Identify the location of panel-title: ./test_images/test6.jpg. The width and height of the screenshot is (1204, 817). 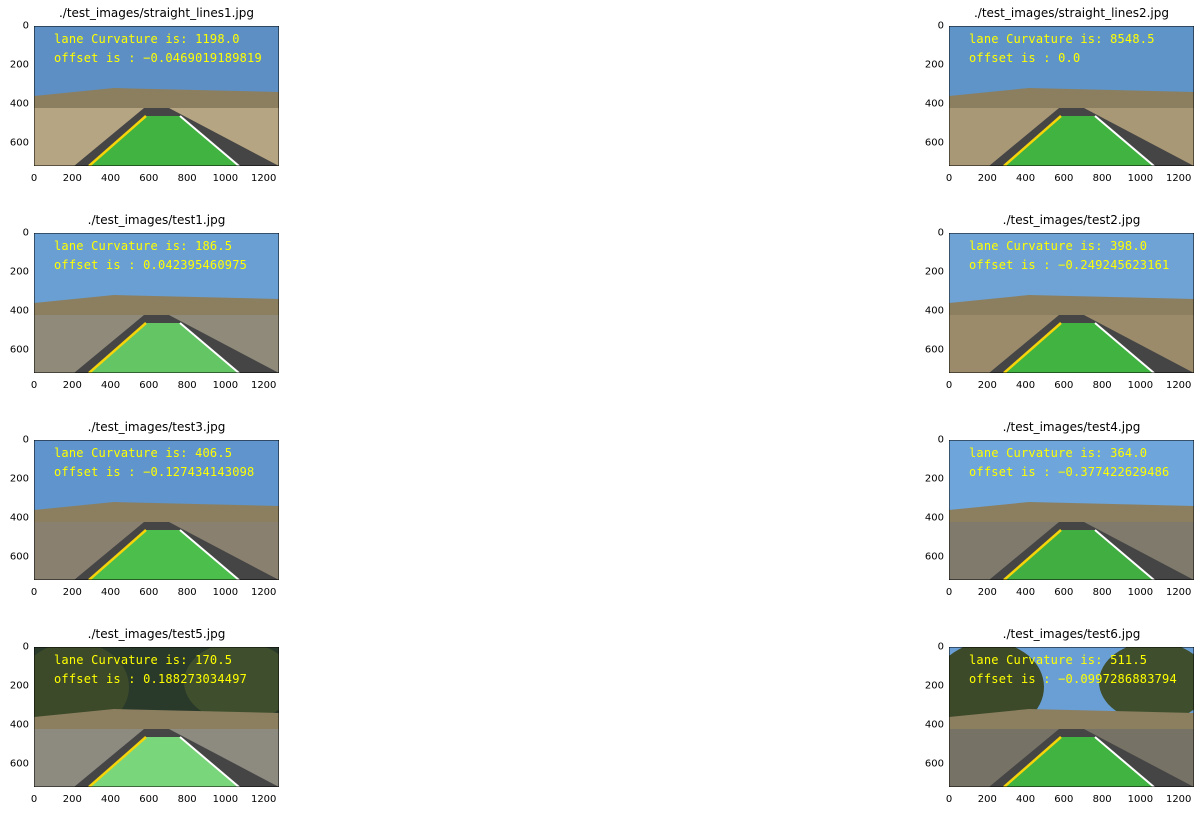
(1071, 634).